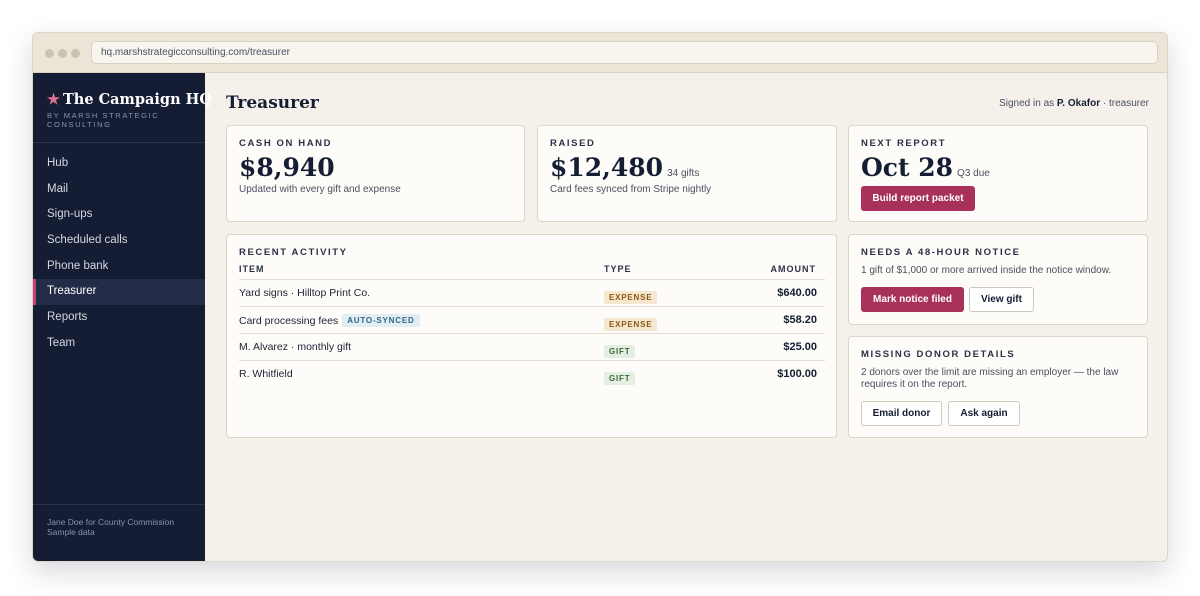 This screenshot has width=1200, height=596. Describe the element at coordinates (918, 198) in the screenshot. I see `build-report-packet-button: Build report packet` at that location.